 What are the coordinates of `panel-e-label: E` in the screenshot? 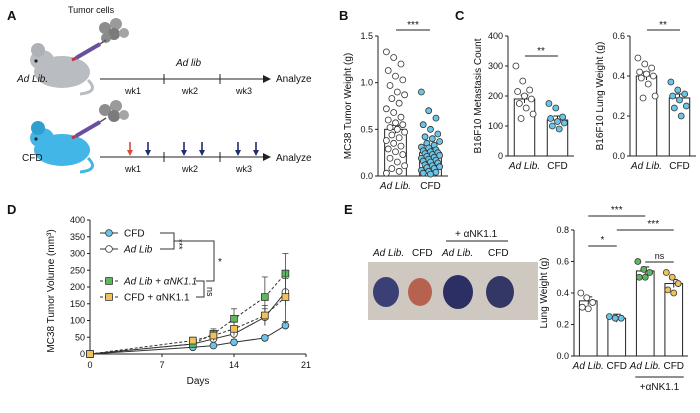 It's located at (348, 209).